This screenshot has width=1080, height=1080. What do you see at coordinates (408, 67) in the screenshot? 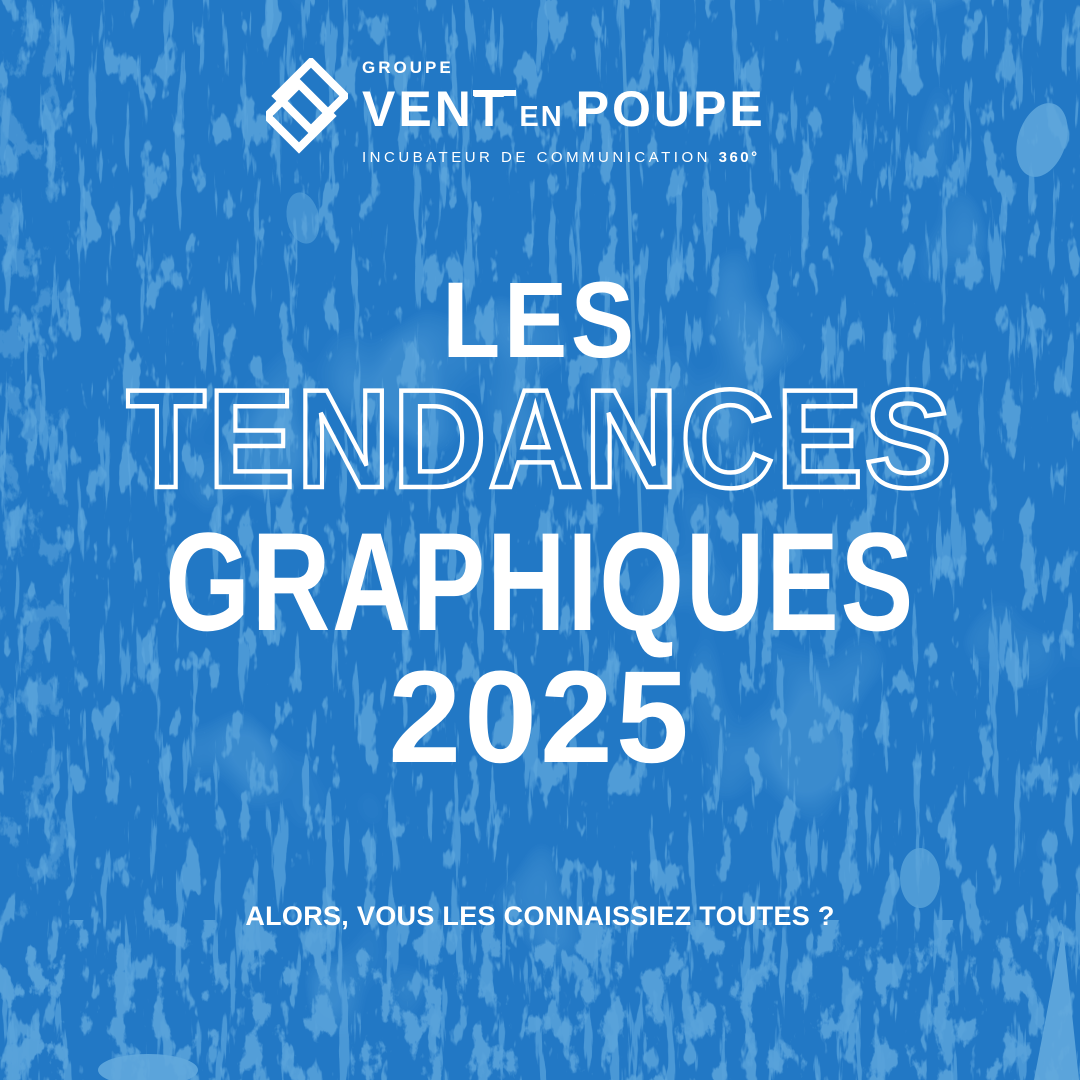
I see `brand-group-label: GROUPE` at bounding box center [408, 67].